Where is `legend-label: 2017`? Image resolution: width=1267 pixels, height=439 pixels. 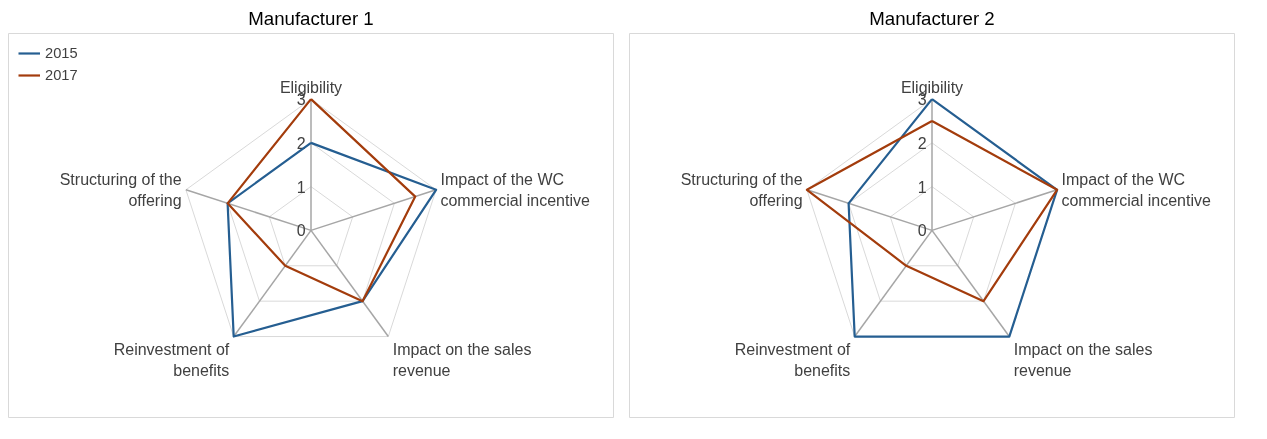
legend-label: 2017 is located at coordinates (61, 75).